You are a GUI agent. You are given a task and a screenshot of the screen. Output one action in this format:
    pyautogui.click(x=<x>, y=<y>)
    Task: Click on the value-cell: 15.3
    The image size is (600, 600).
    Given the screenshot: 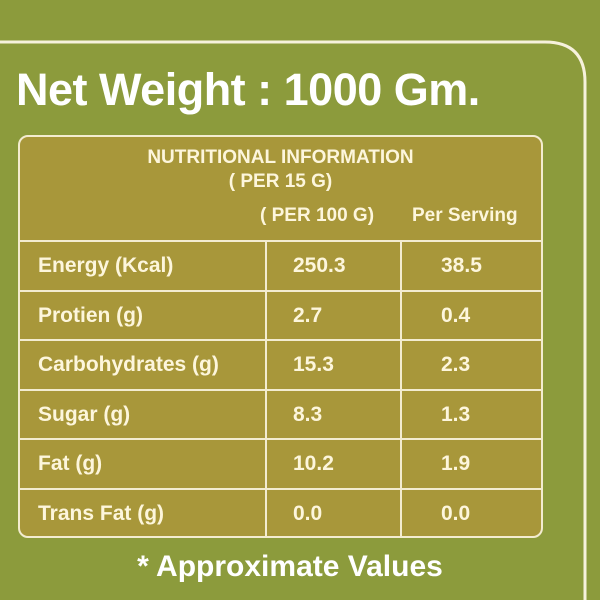 What is the action you would take?
    pyautogui.click(x=313, y=364)
    